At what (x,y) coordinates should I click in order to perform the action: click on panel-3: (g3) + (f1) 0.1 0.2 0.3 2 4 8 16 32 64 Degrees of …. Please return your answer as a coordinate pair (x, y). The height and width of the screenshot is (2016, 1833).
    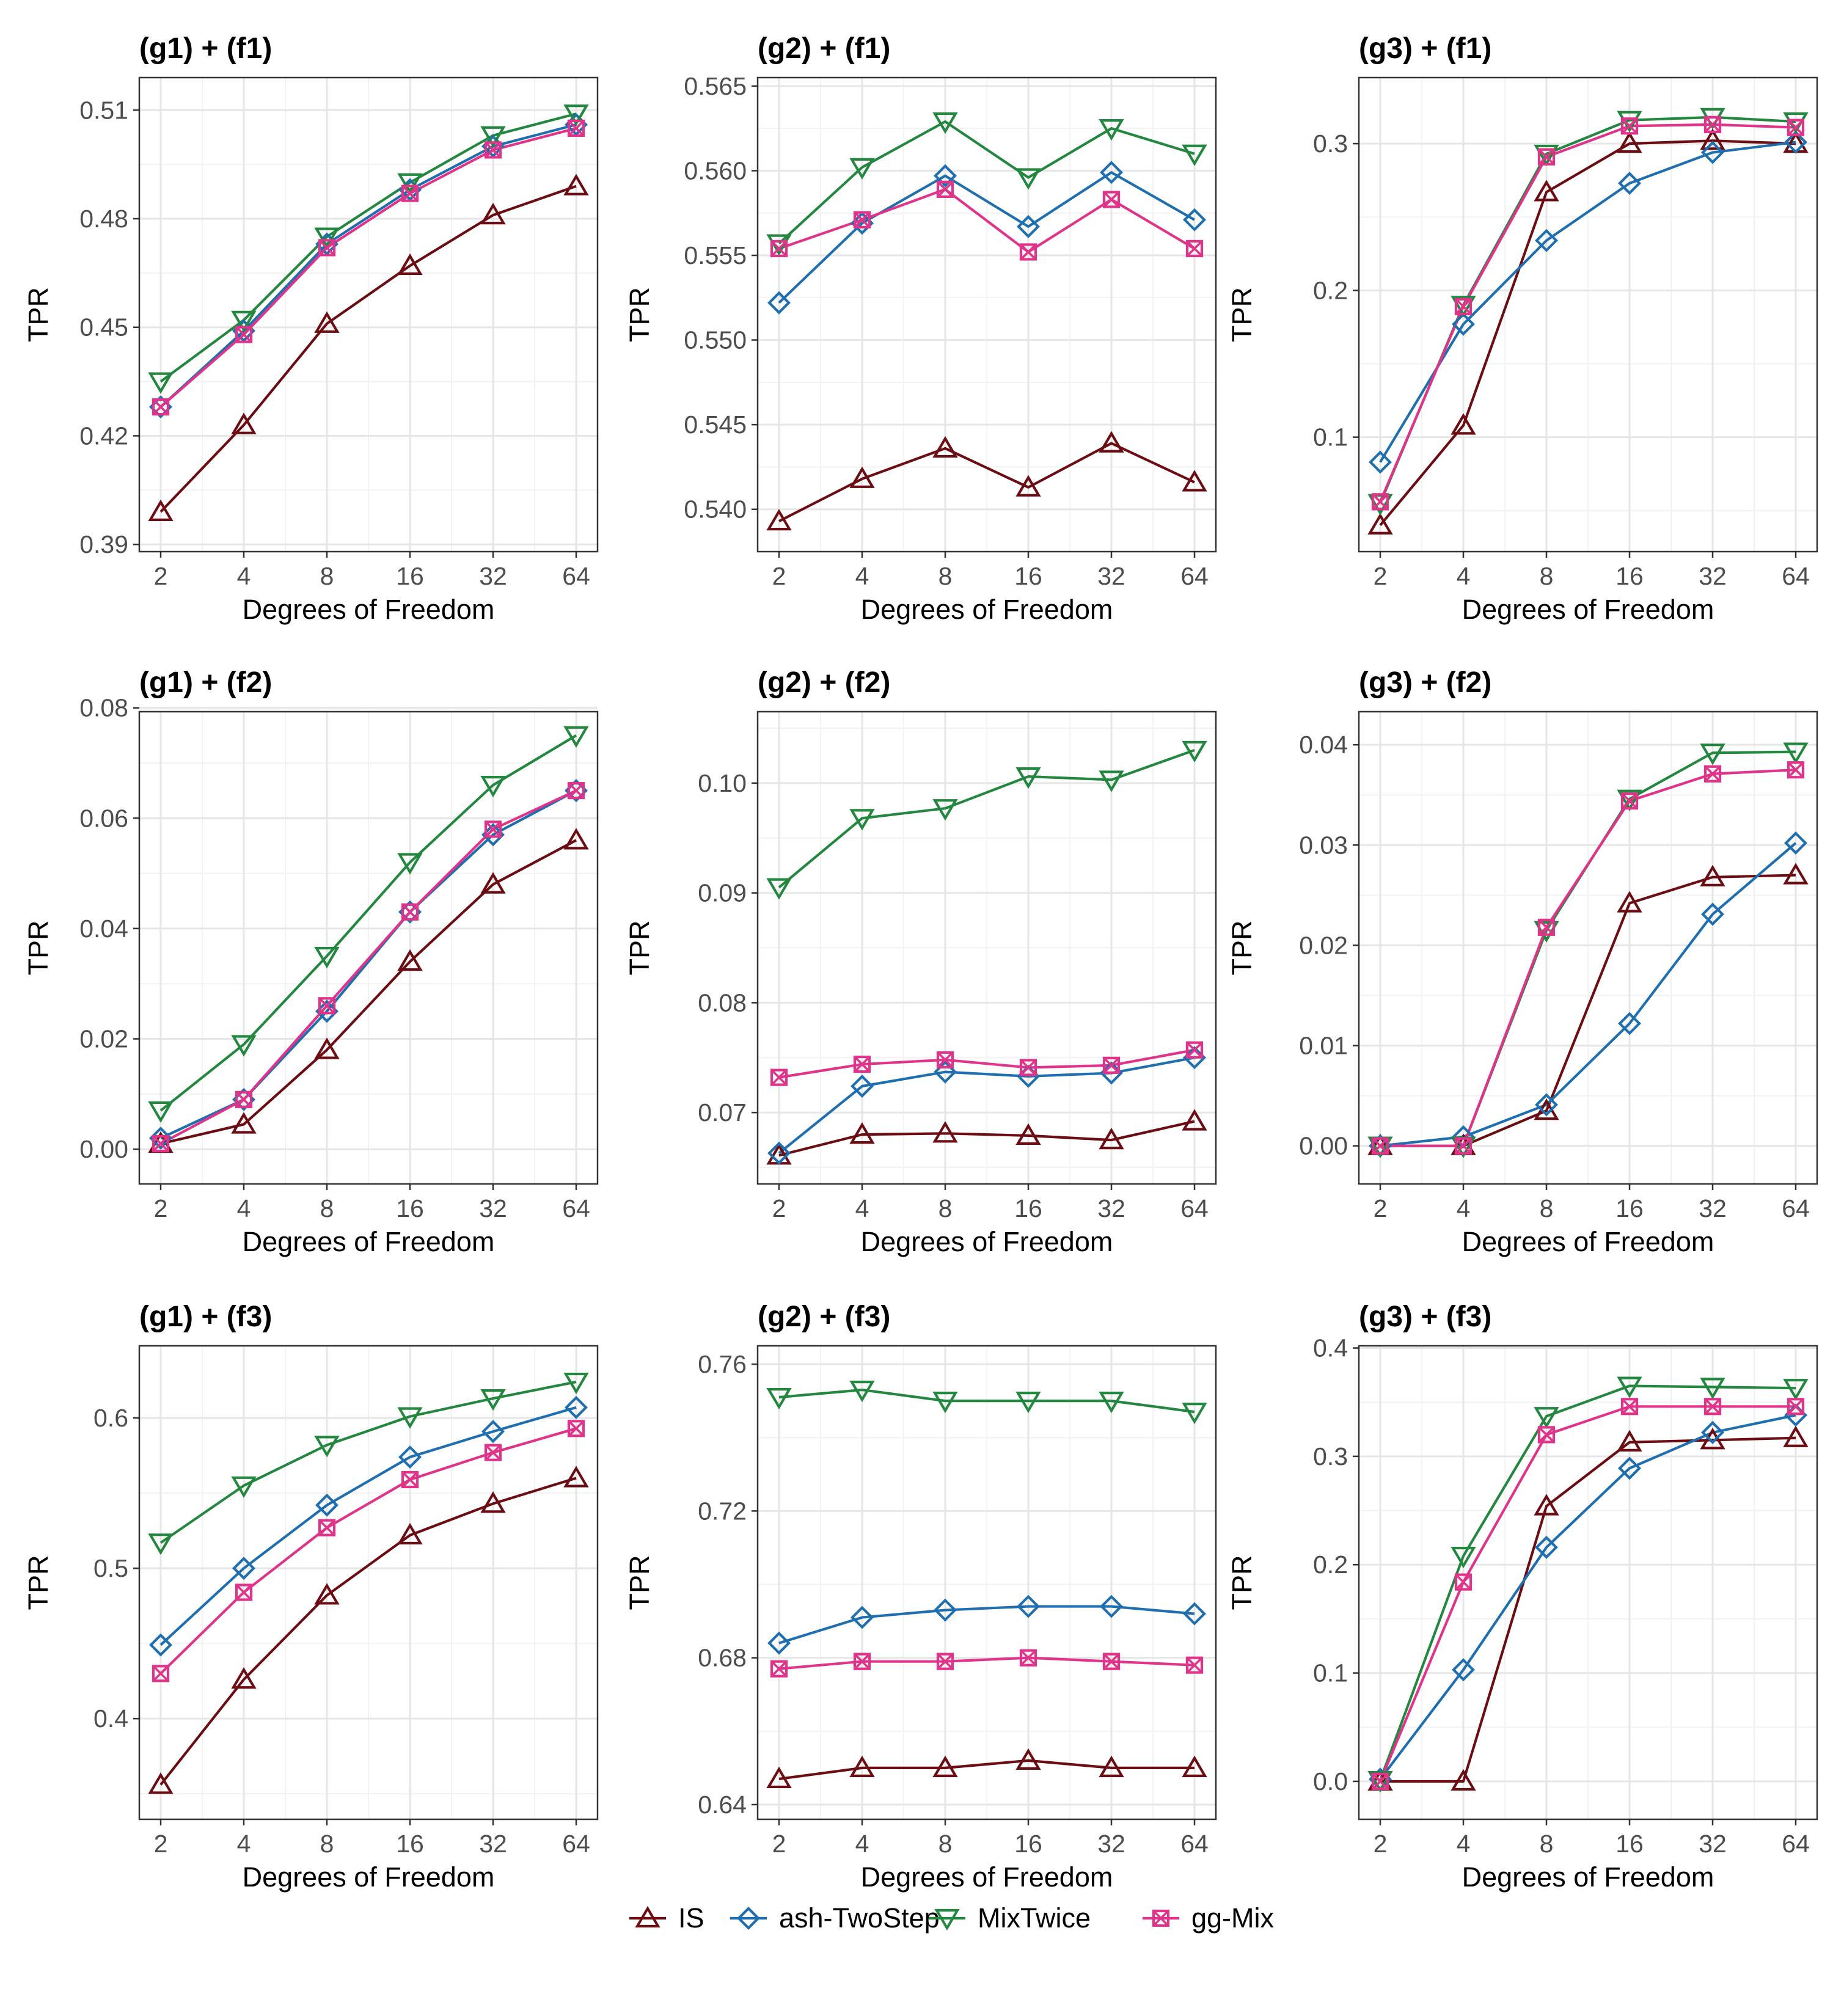
    Looking at the image, I should click on (1522, 328).